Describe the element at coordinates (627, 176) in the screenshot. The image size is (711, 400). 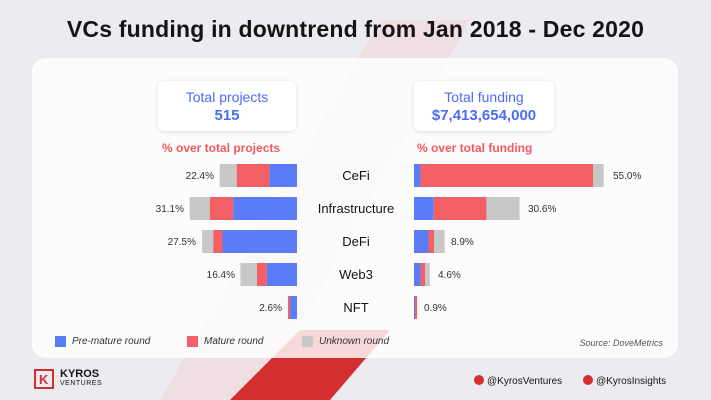
I see `right-total-label: 55.0%` at that location.